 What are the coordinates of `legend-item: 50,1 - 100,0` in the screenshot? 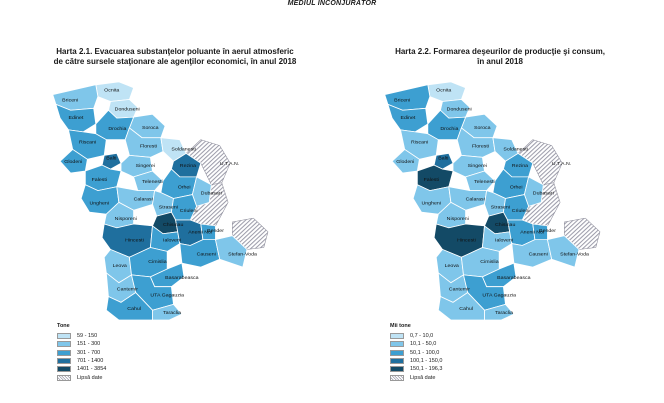 It's located at (416, 353).